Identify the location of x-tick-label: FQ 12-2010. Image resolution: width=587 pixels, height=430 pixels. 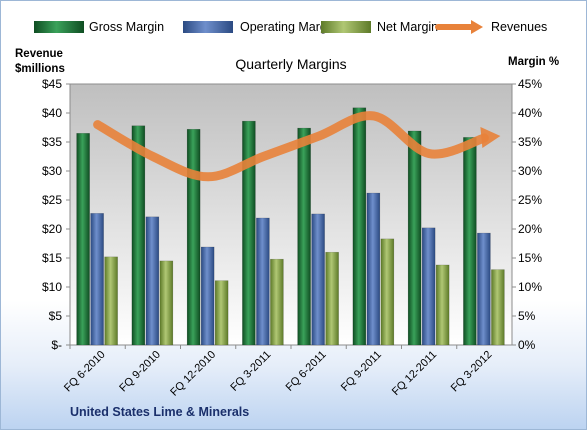
(193, 374).